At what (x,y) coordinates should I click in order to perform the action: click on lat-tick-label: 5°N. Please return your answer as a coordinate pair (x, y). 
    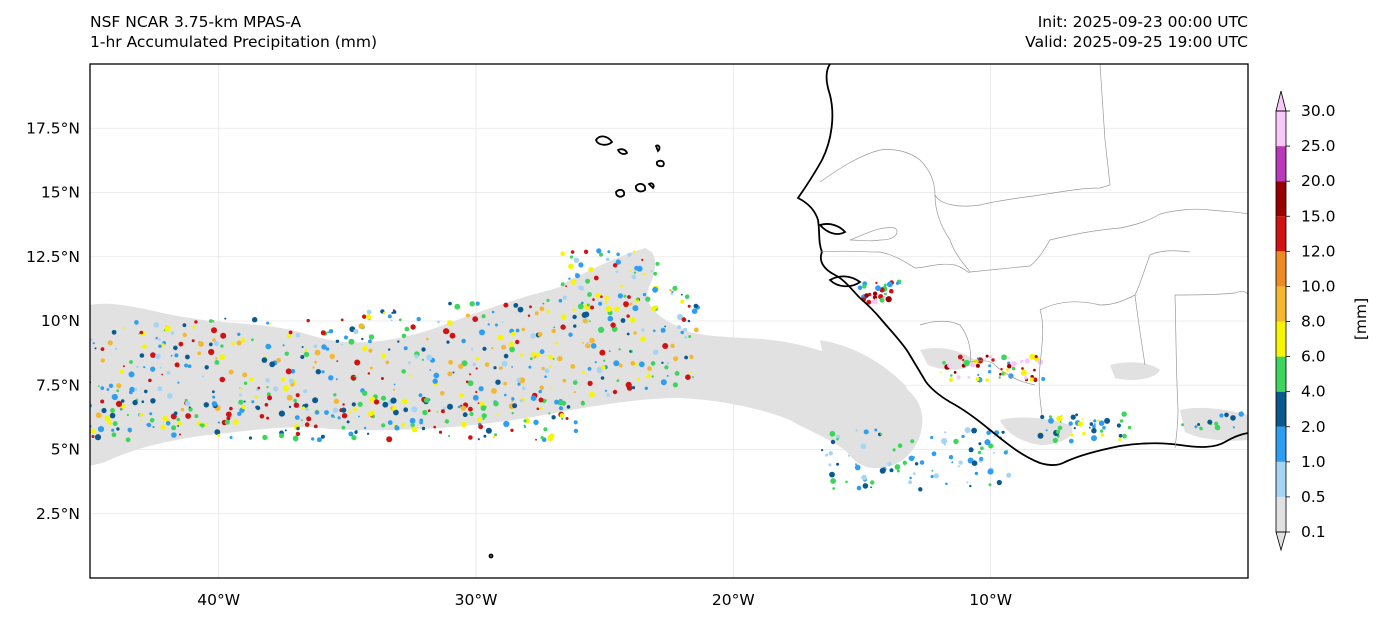
    Looking at the image, I should click on (65, 450).